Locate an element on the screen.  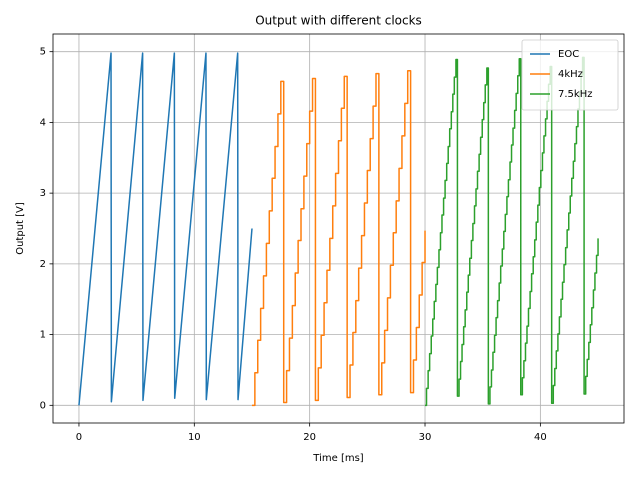
x-tick-label: 20 is located at coordinates (309, 437).